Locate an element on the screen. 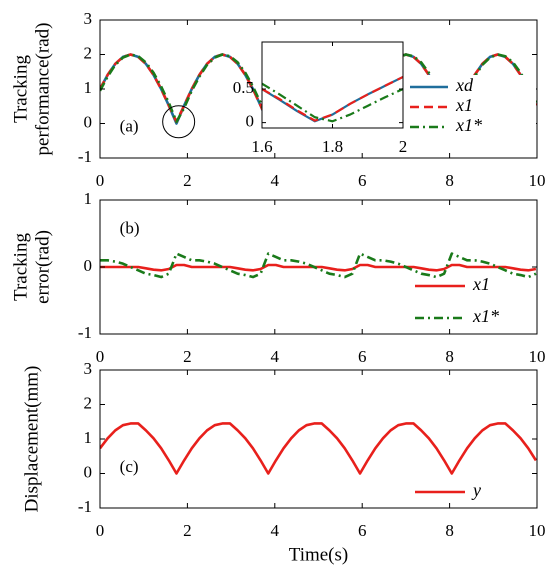  legend-label: y is located at coordinates (476, 490).